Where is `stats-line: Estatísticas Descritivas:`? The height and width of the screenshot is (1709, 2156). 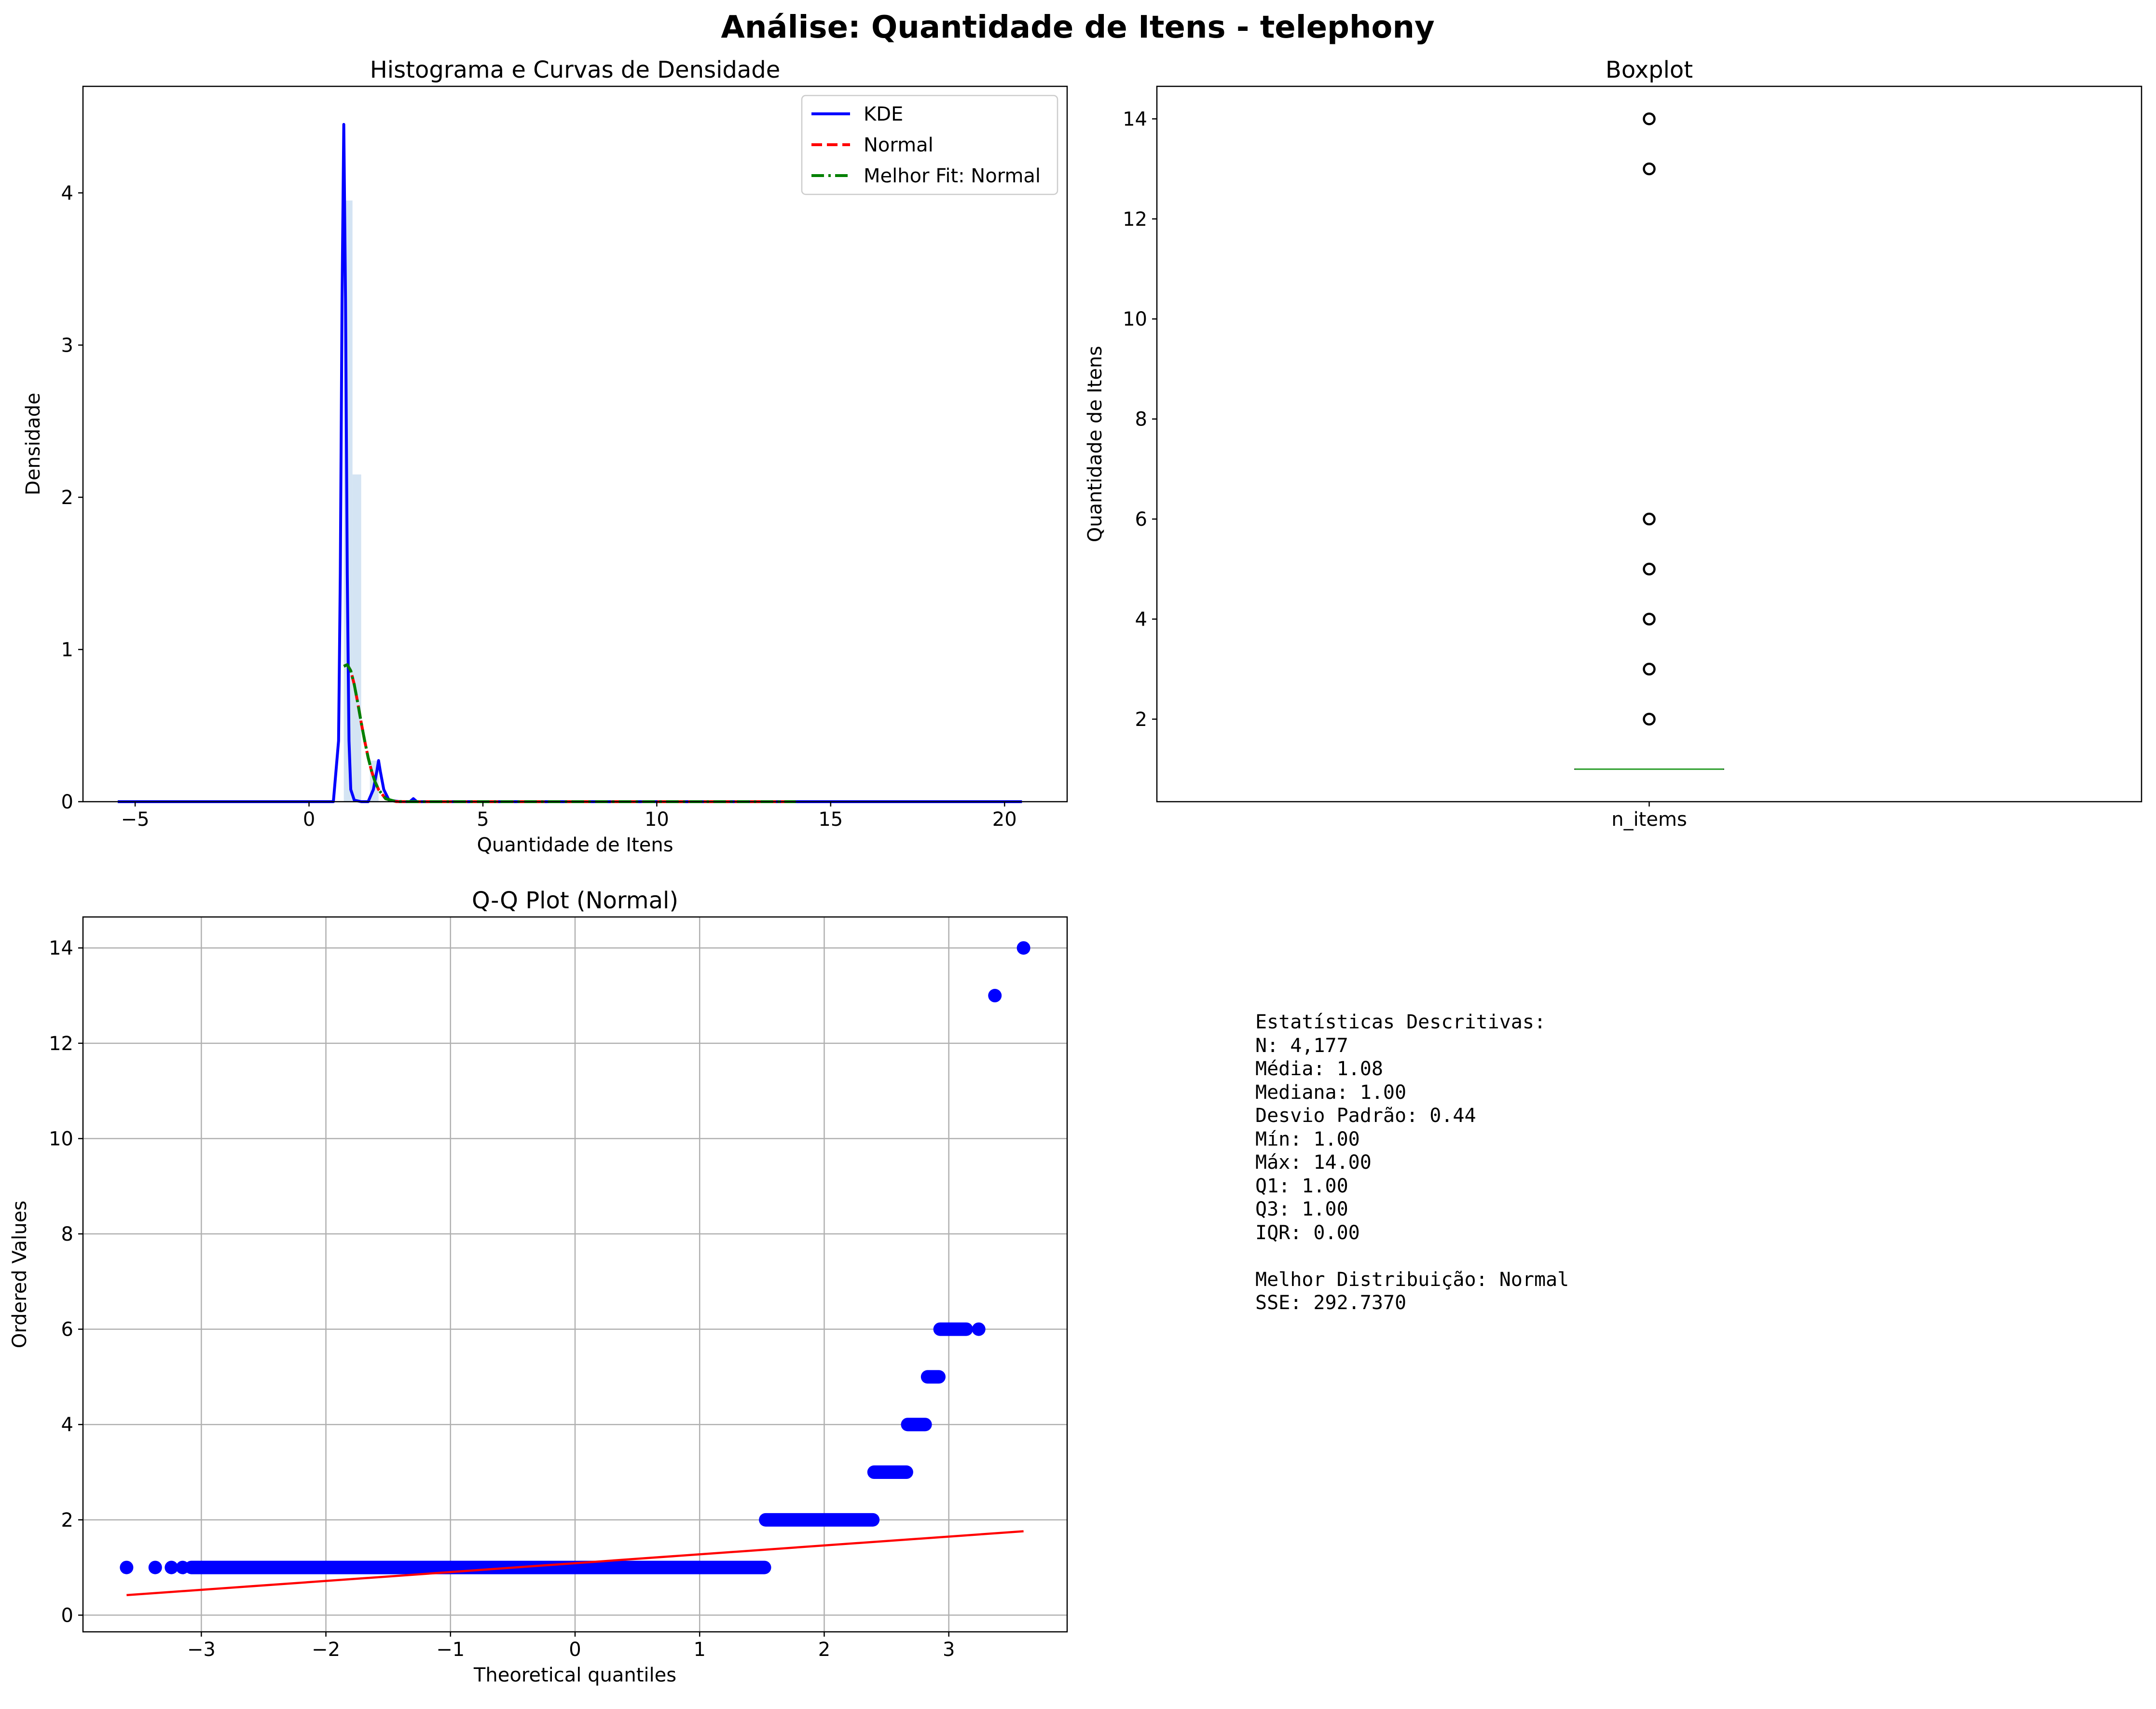 stats-line: Estatísticas Descritivas: is located at coordinates (1401, 1022).